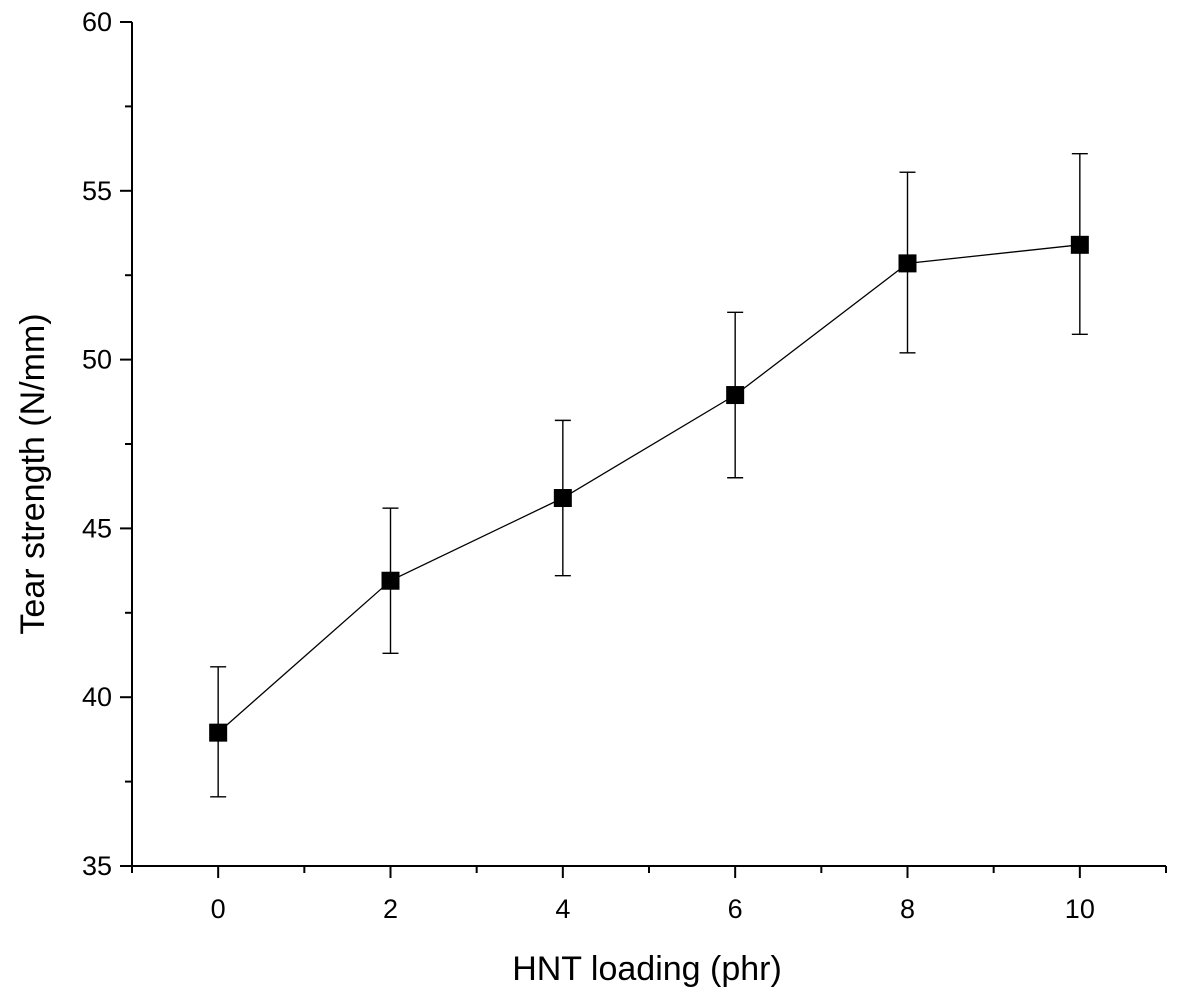 This screenshot has width=1181, height=997. I want to click on y-tick-label: 45, so click(97, 528).